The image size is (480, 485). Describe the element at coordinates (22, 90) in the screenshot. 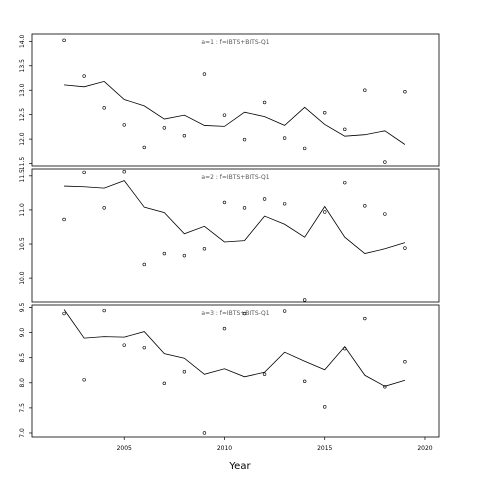

I see `y-tick-label: 13.0` at that location.